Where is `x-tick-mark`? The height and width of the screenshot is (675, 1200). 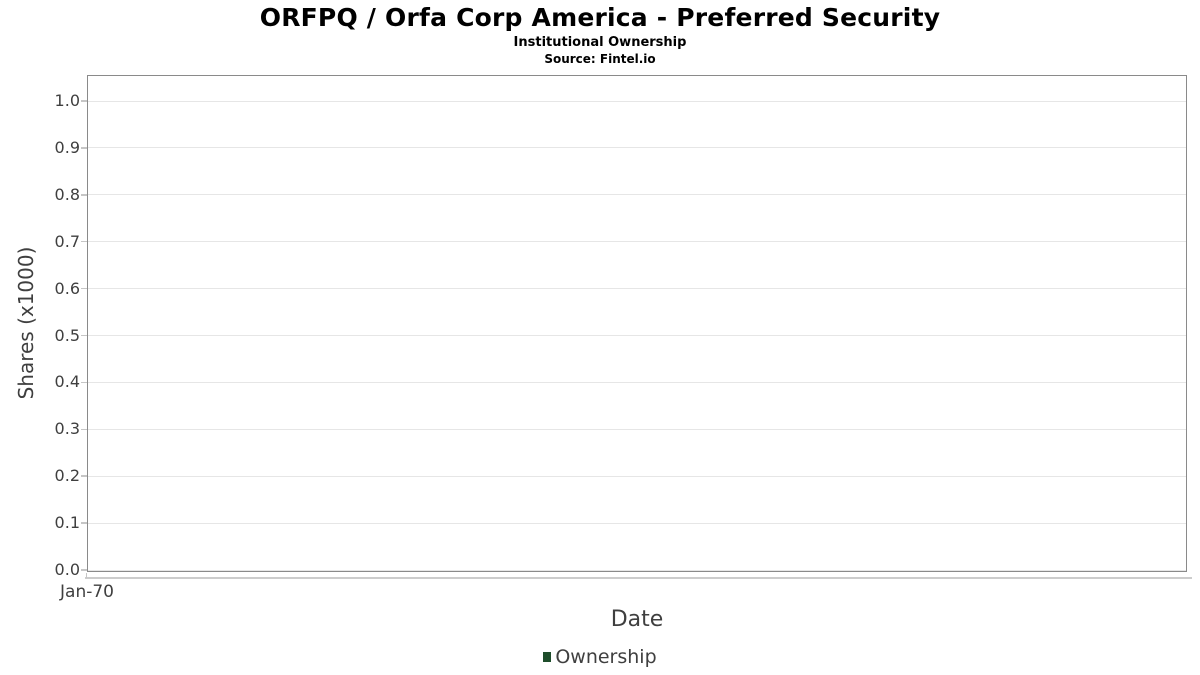 x-tick-mark is located at coordinates (86, 575).